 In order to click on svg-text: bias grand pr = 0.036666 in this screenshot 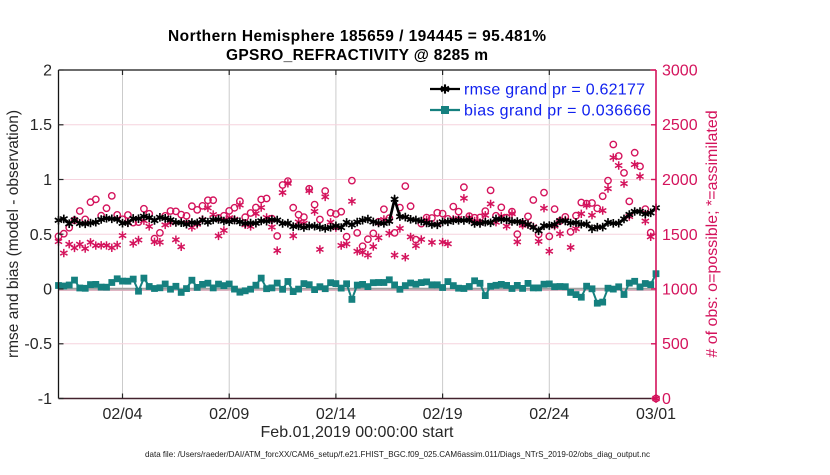, I will do `click(557, 111)`.